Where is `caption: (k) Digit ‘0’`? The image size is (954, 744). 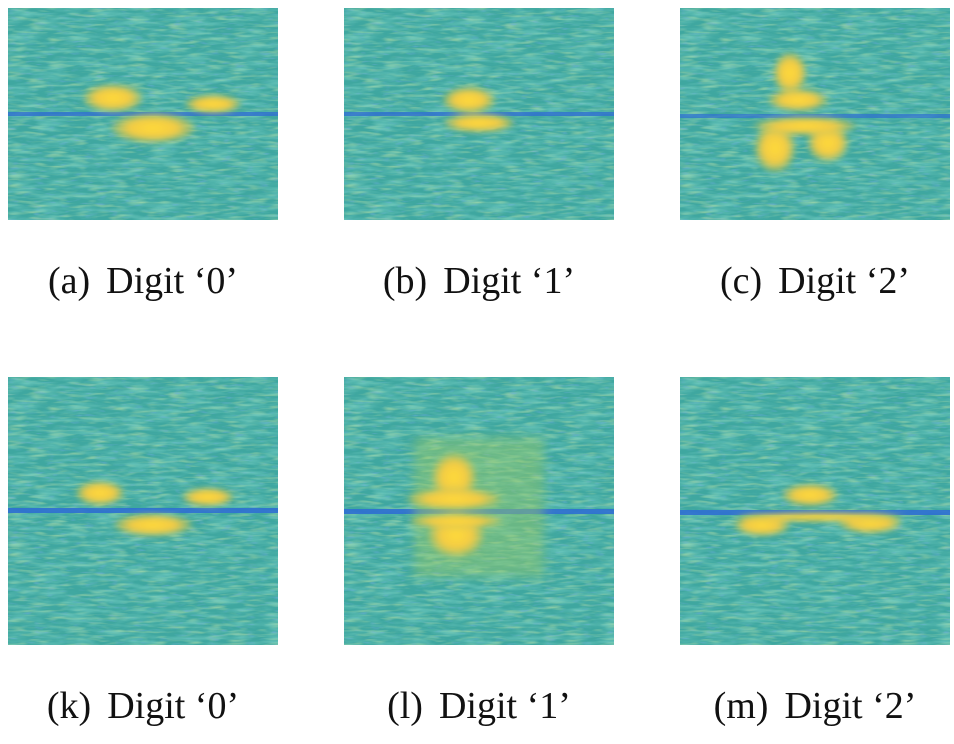 caption: (k) Digit ‘0’ is located at coordinates (159, 706).